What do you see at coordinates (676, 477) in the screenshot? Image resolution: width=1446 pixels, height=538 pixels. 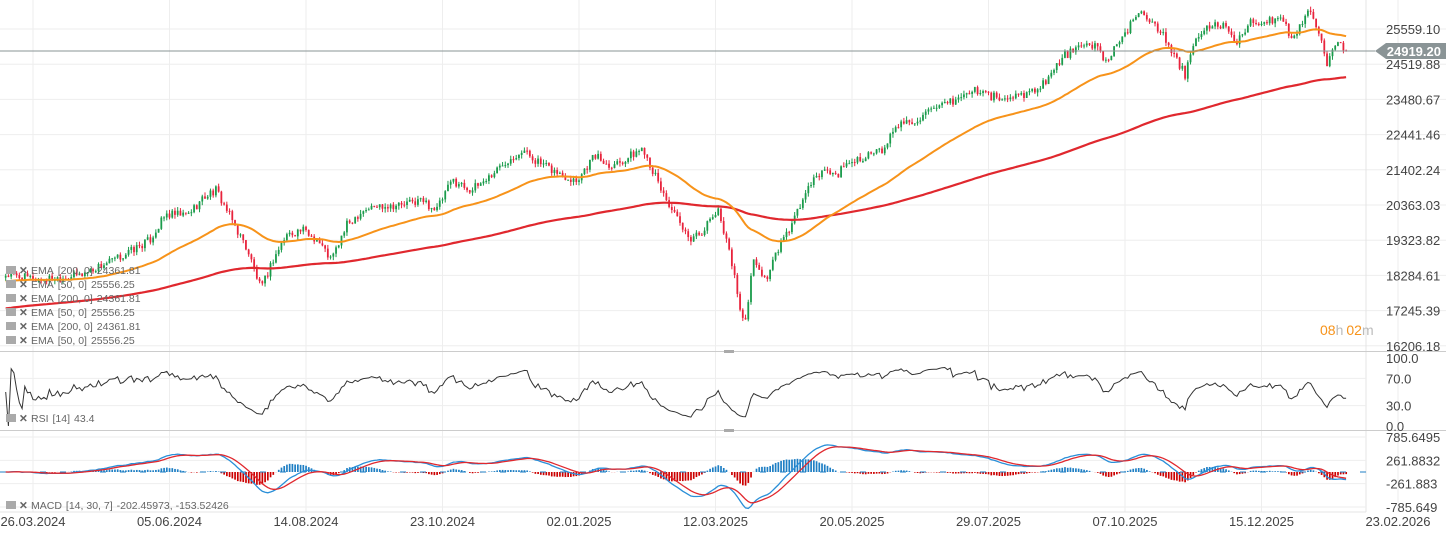 I see `macd-line` at bounding box center [676, 477].